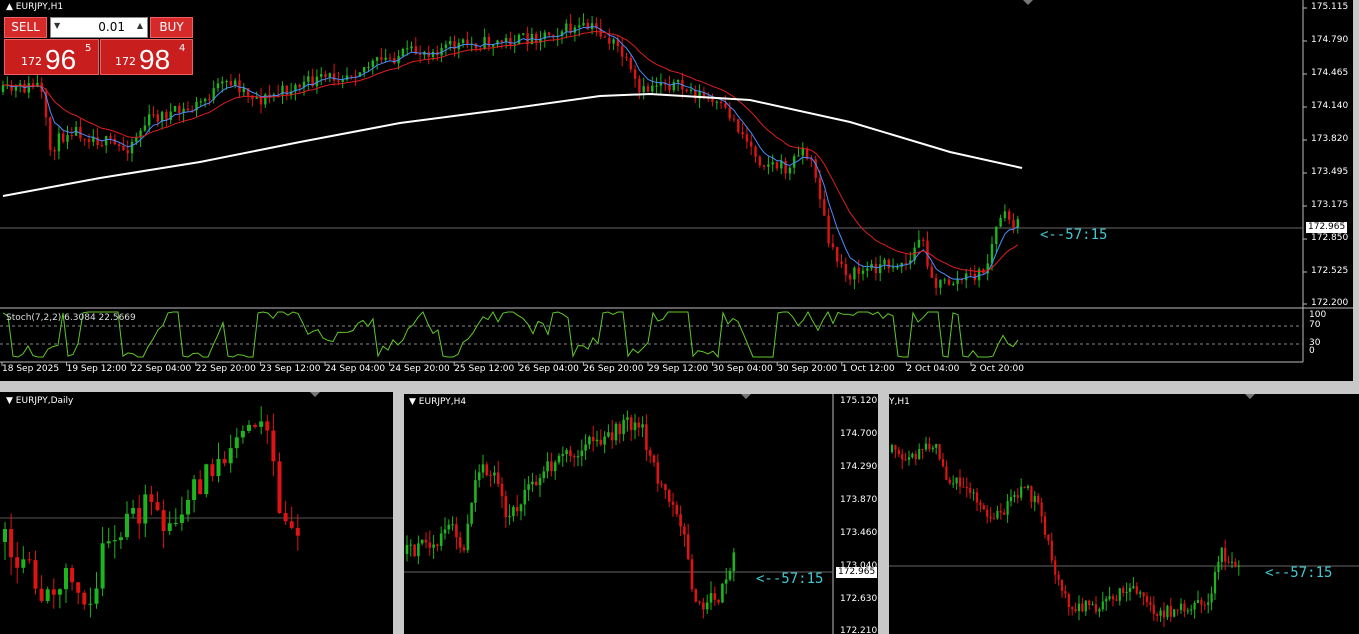  What do you see at coordinates (1330, 7) in the screenshot?
I see `price-scale-label: 175.115` at bounding box center [1330, 7].